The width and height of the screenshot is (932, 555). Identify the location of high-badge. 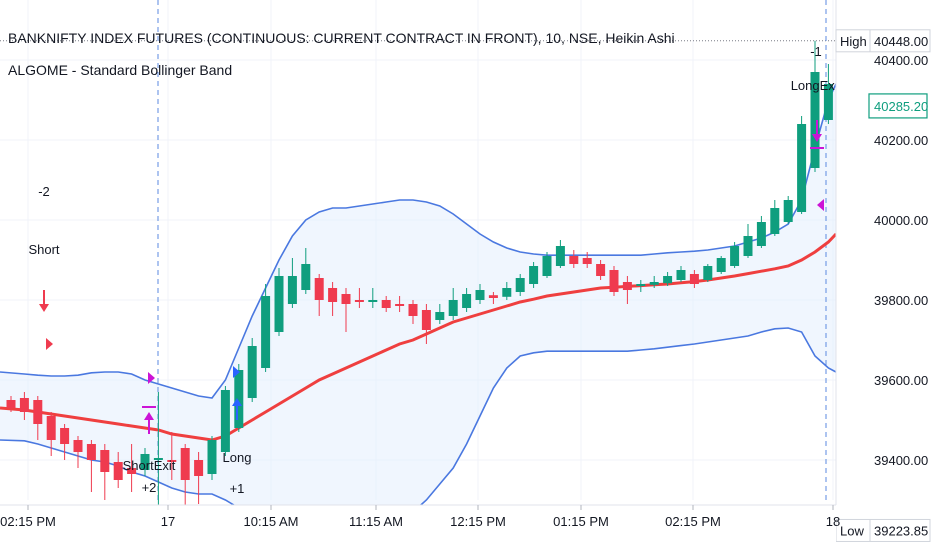
(883, 41).